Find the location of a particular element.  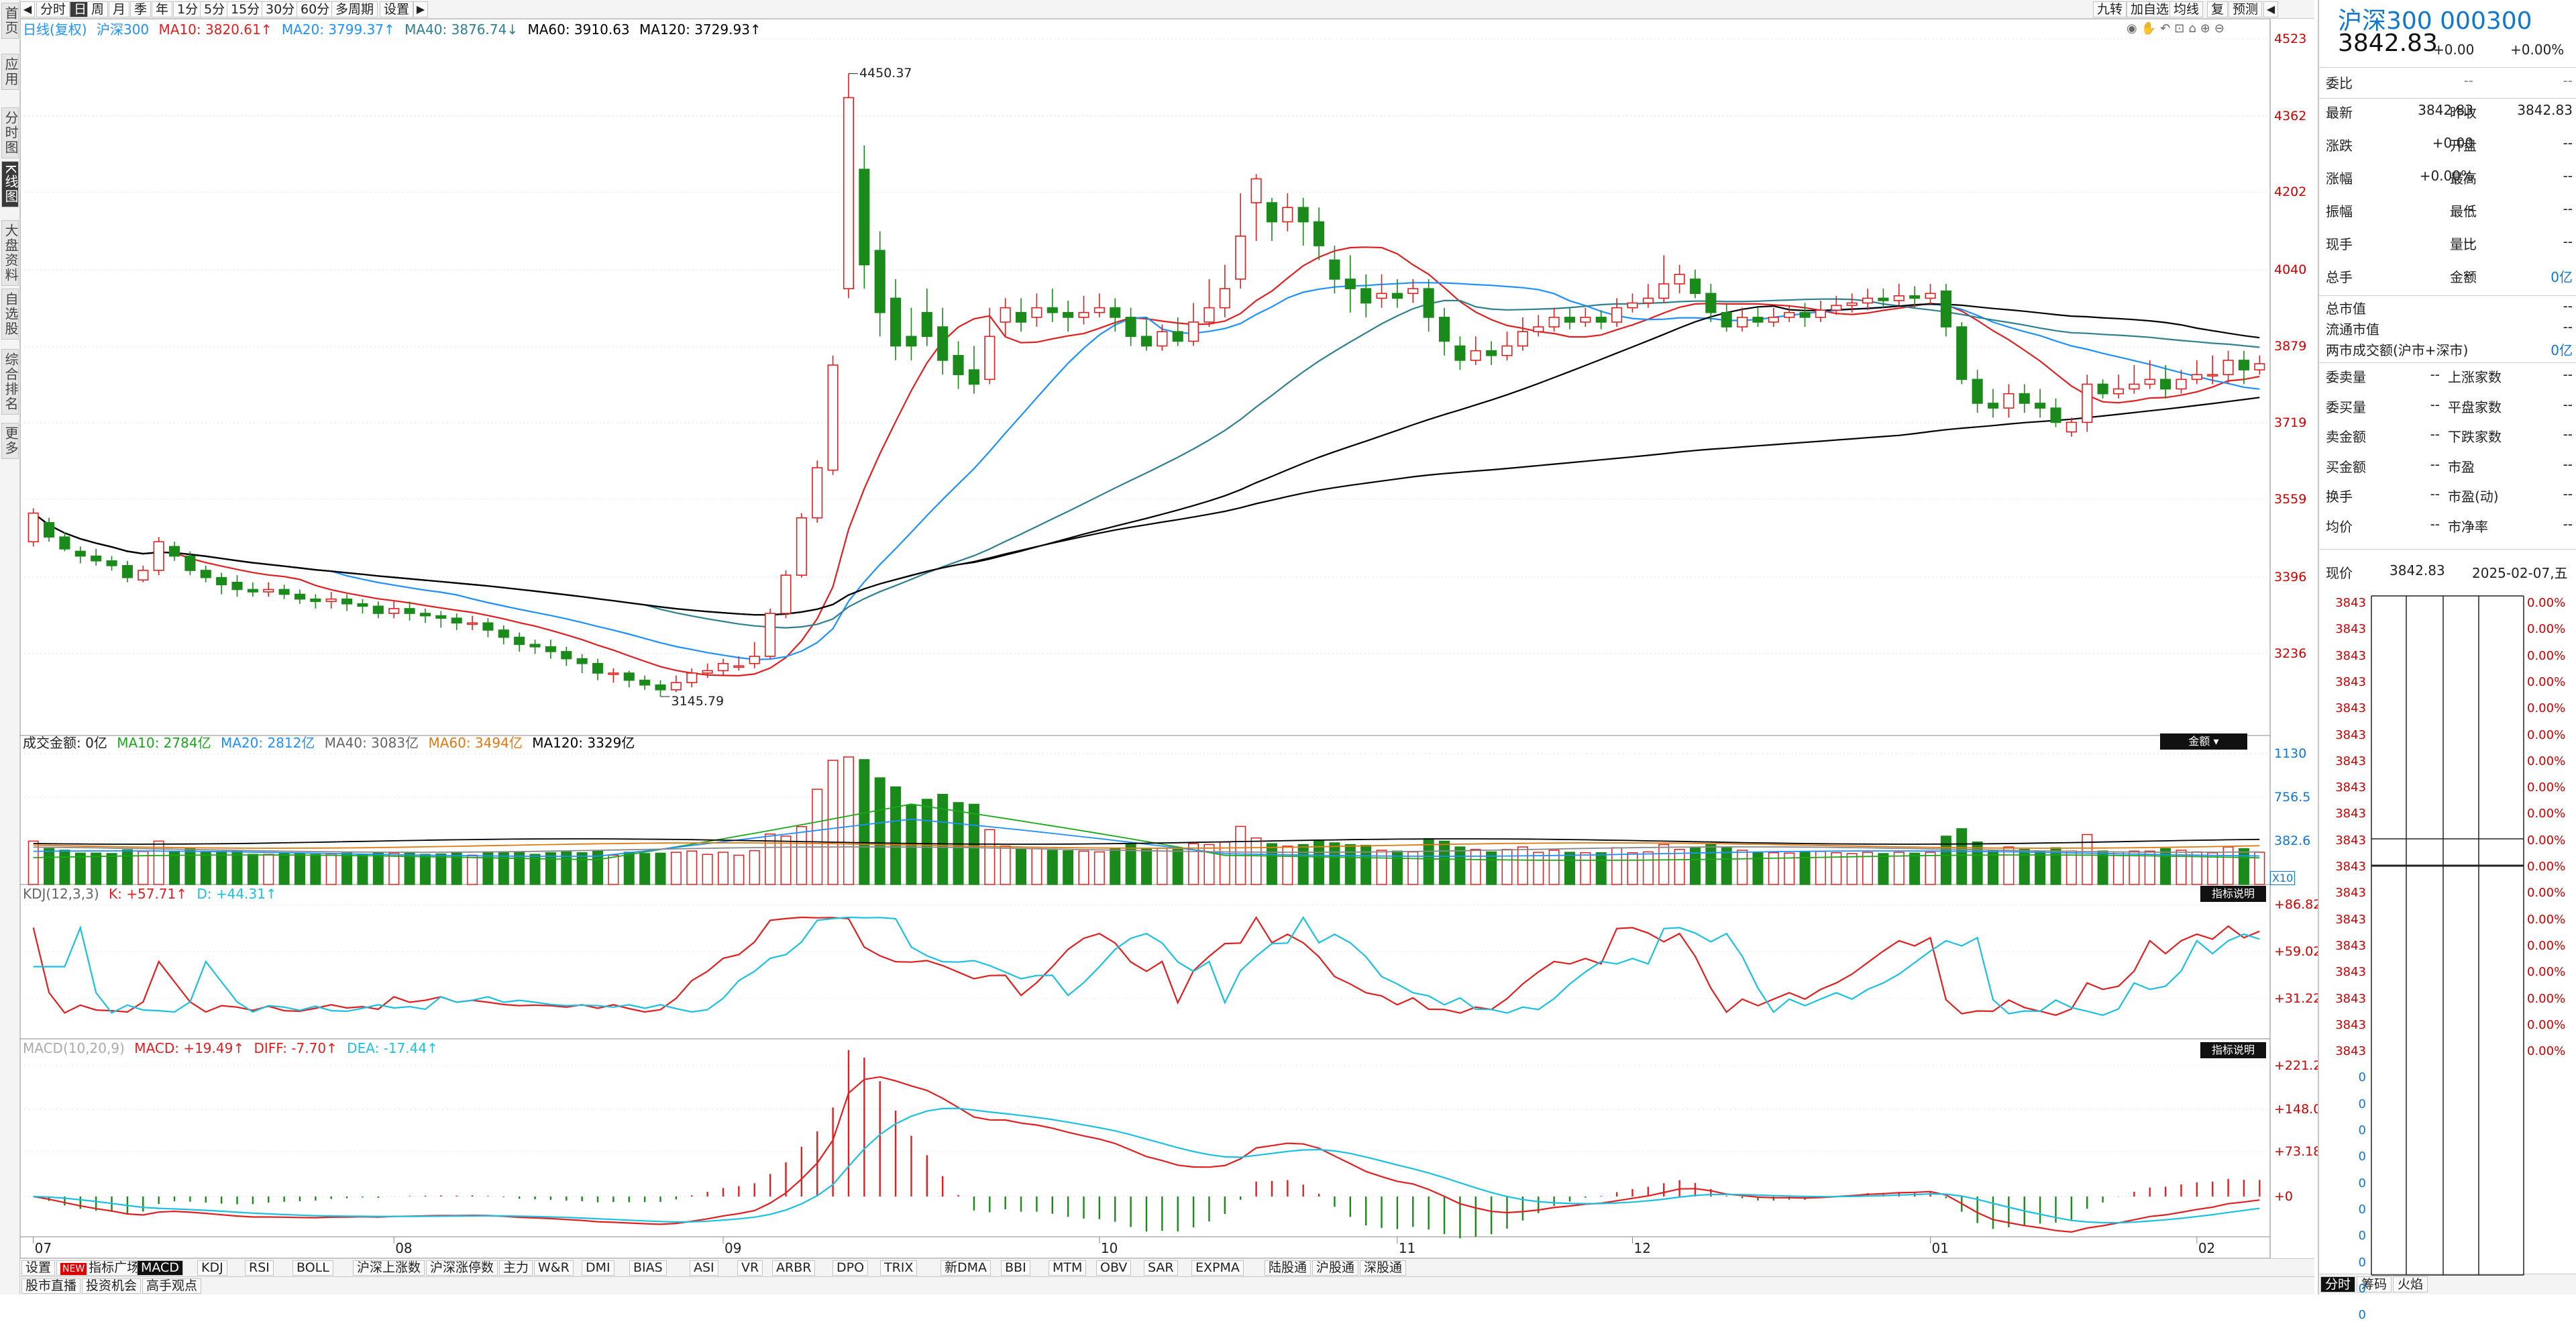

period-tab-2: 周 is located at coordinates (98, 9).